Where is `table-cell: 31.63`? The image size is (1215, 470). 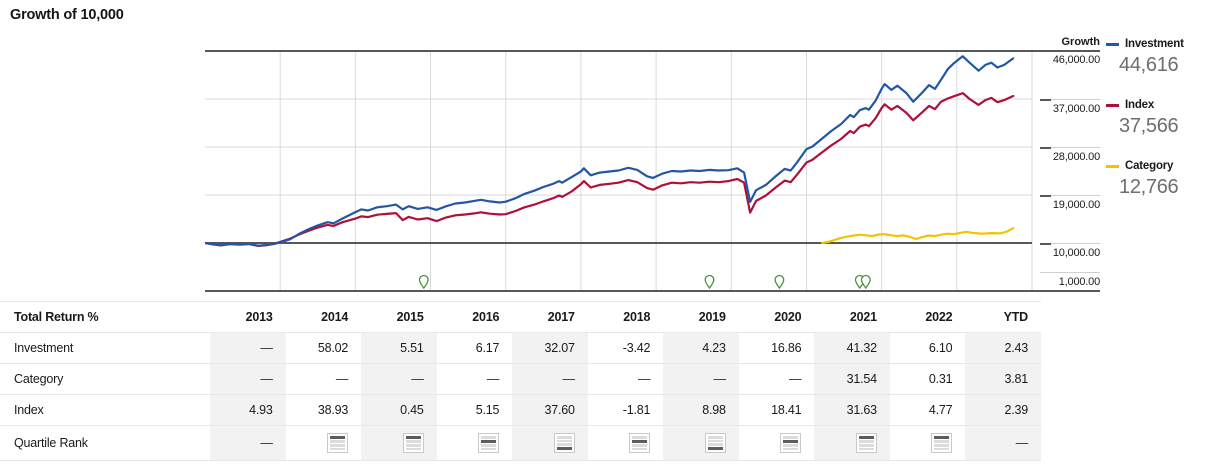
table-cell: 31.63 is located at coordinates (852, 410).